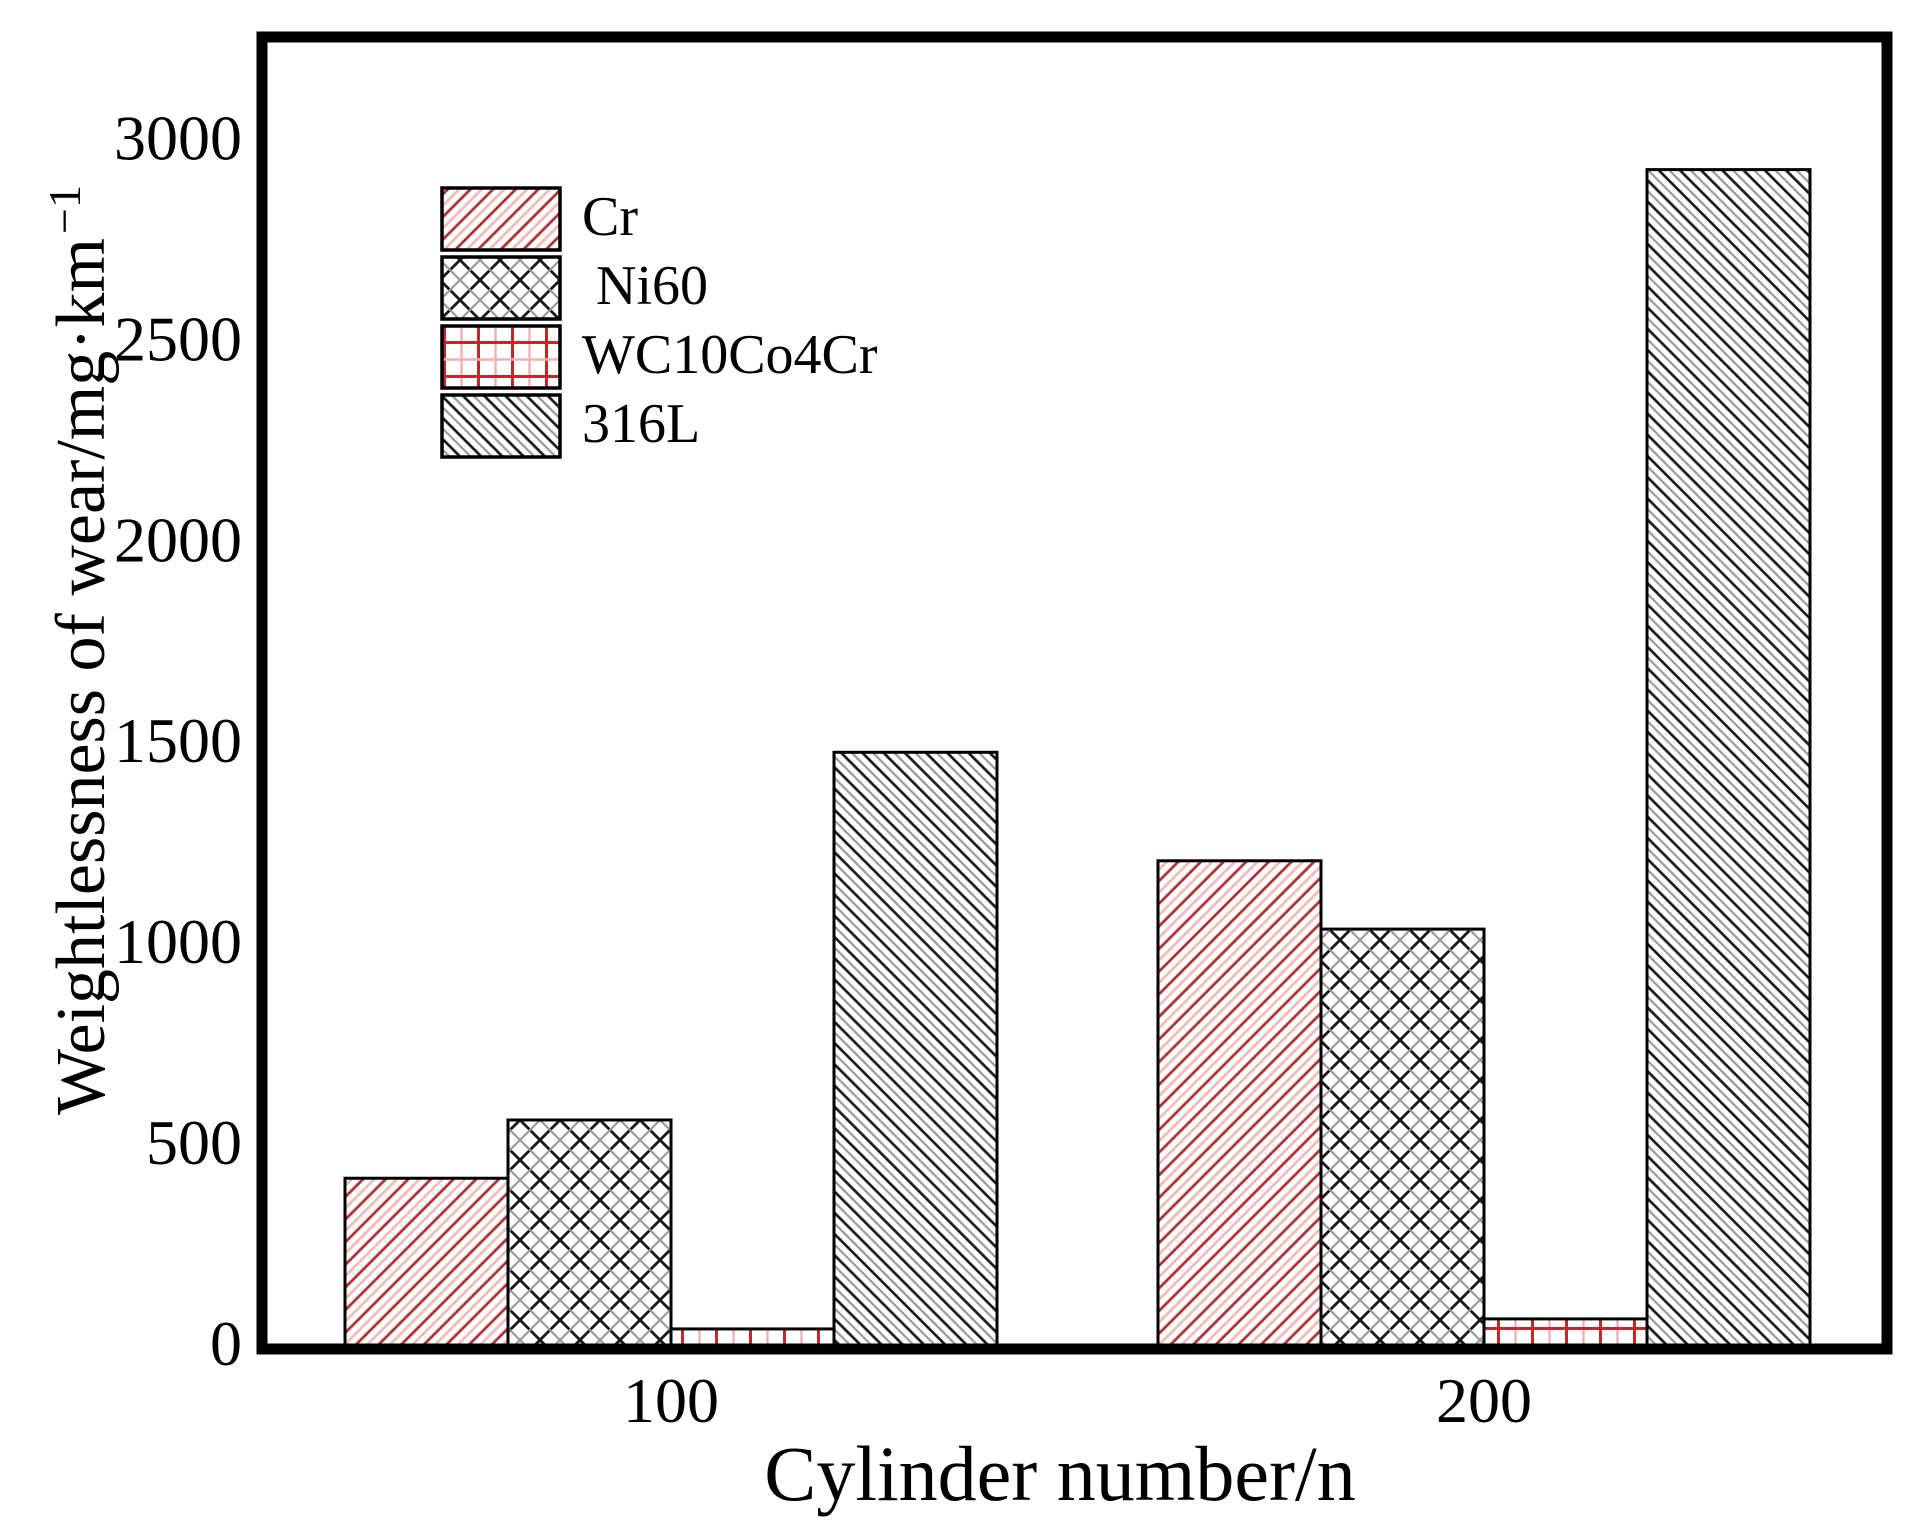  Describe the element at coordinates (730, 355) in the screenshot. I see `legend-label-wc10co4cr: WC10Co4Cr` at that location.